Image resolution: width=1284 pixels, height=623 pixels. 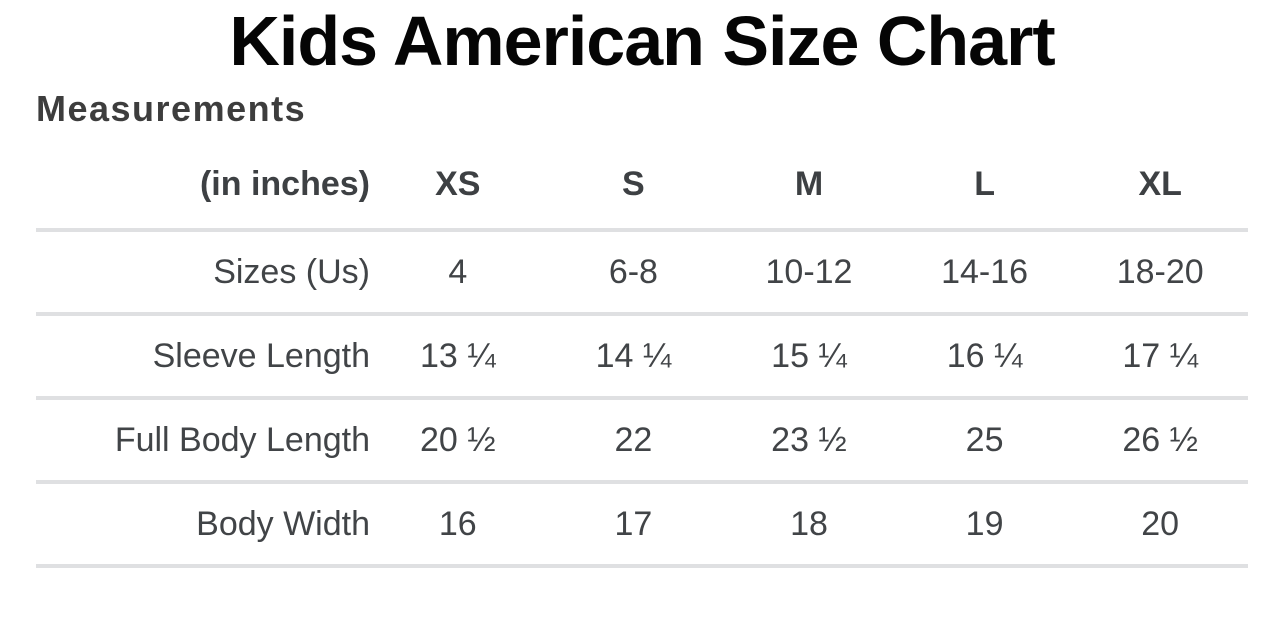 I want to click on unit-label: (in inches), so click(x=203, y=191).